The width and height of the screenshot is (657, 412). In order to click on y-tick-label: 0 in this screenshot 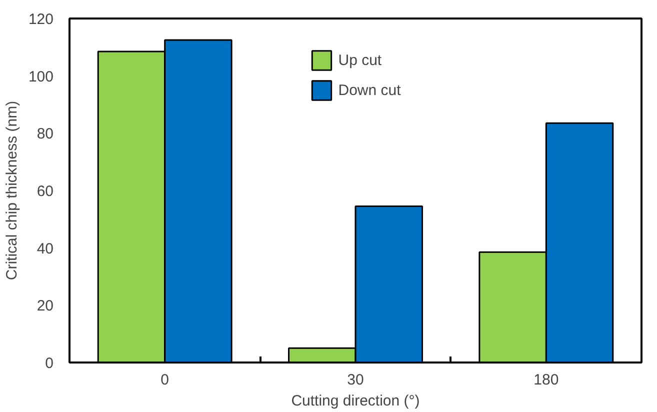, I will do `click(49, 363)`.